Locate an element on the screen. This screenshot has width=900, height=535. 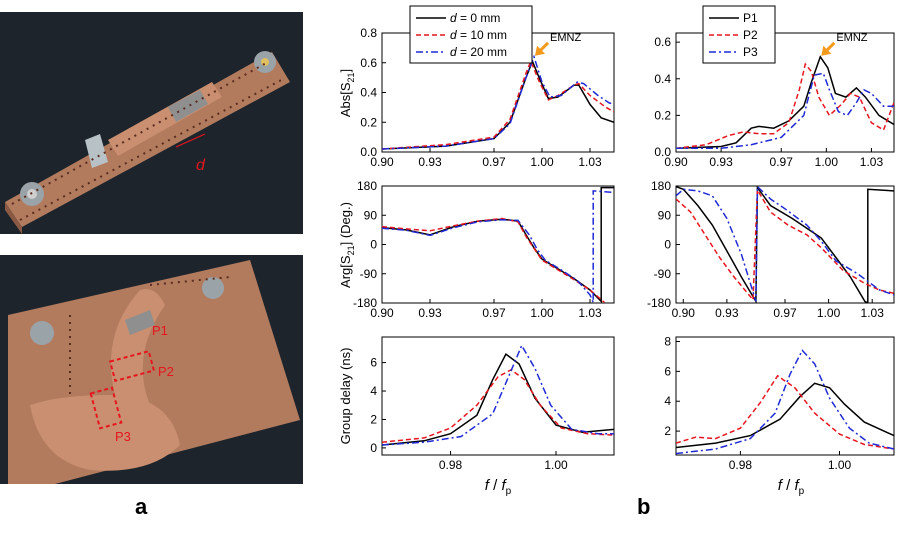
arg_right-series-black is located at coordinates (785, 244).